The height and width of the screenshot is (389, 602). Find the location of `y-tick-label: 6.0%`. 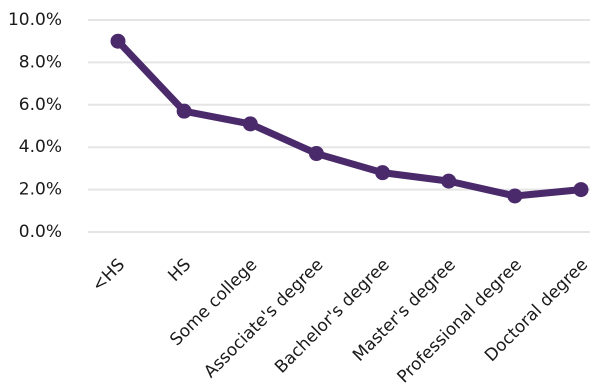

y-tick-label: 6.0% is located at coordinates (40, 105).